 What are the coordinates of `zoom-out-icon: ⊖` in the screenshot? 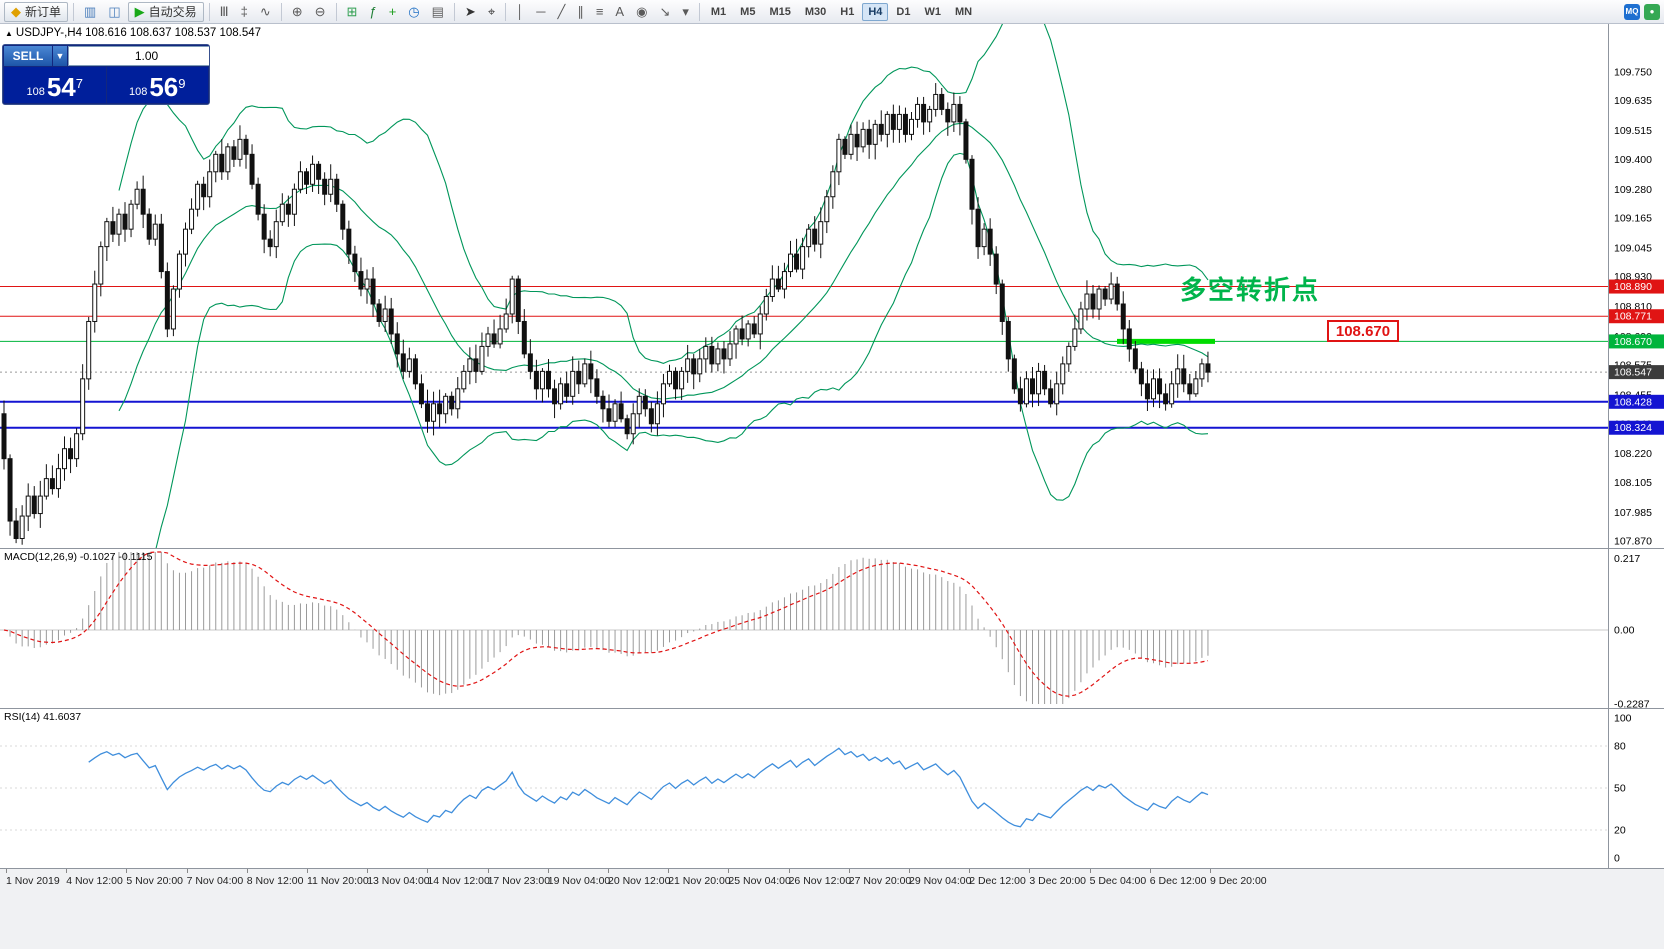 It's located at (320, 11).